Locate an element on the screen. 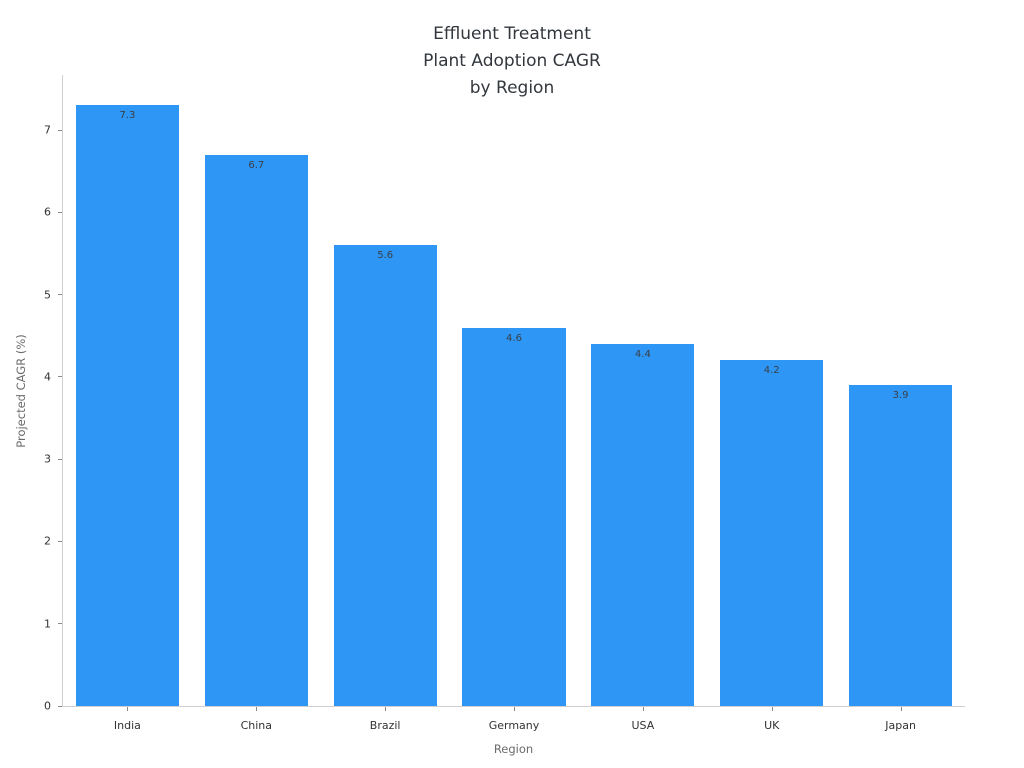  bar-slot-uk: 4.2 UK is located at coordinates (771, 403).